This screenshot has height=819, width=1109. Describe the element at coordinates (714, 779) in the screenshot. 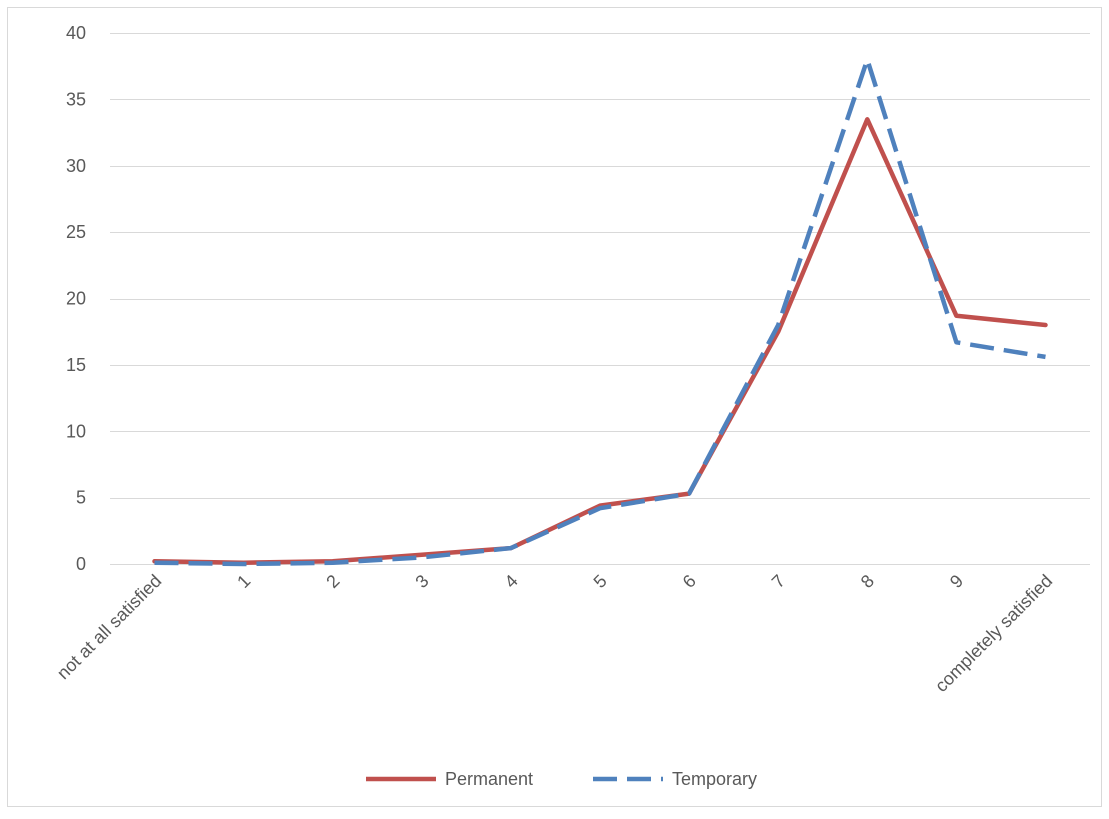

I see `legend-label: Temporary` at that location.